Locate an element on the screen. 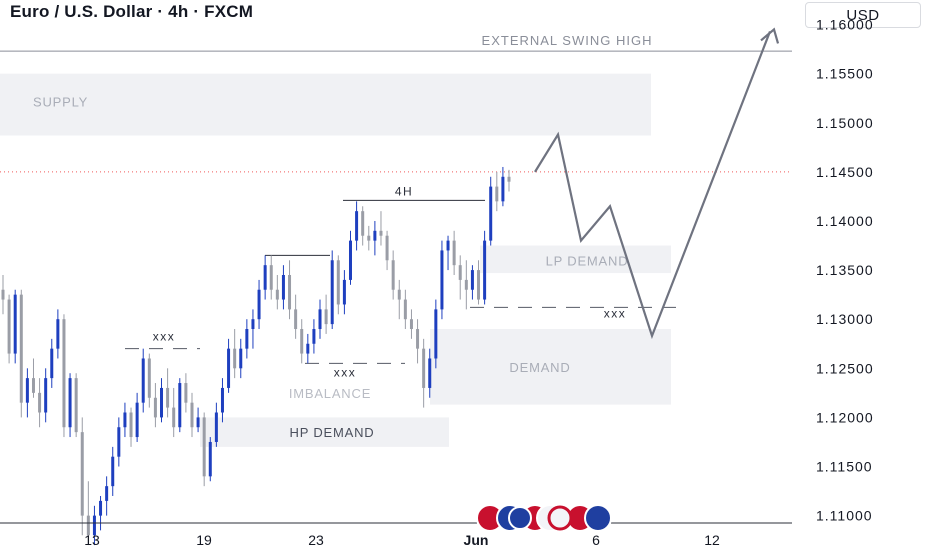 This screenshot has height=550, width=932. x-tick-label: 12 is located at coordinates (712, 540).